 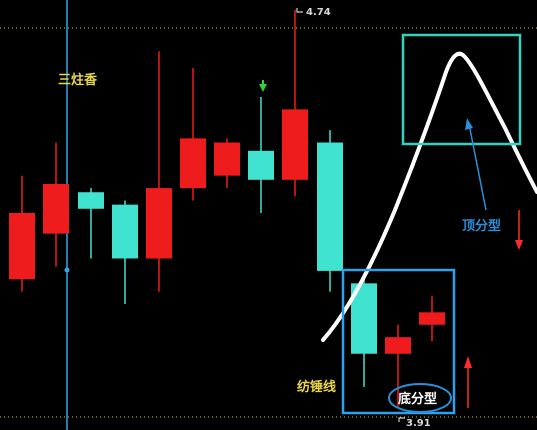 I want to click on top-fractal-label: 顶分型, so click(x=481, y=226).